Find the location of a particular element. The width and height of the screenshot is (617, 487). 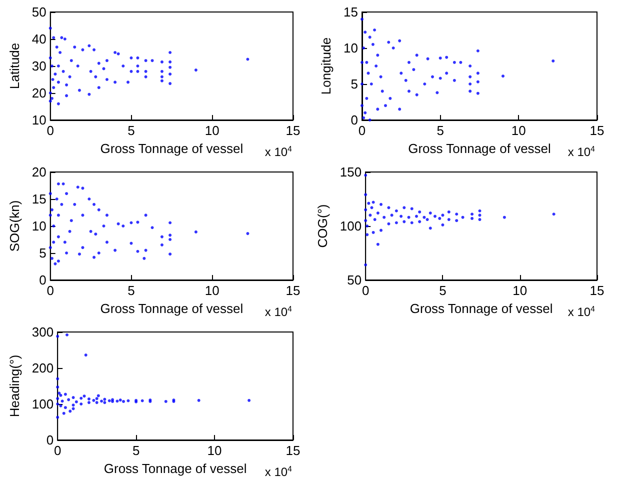

y-tick-label: 5 is located at coordinates (354, 84).